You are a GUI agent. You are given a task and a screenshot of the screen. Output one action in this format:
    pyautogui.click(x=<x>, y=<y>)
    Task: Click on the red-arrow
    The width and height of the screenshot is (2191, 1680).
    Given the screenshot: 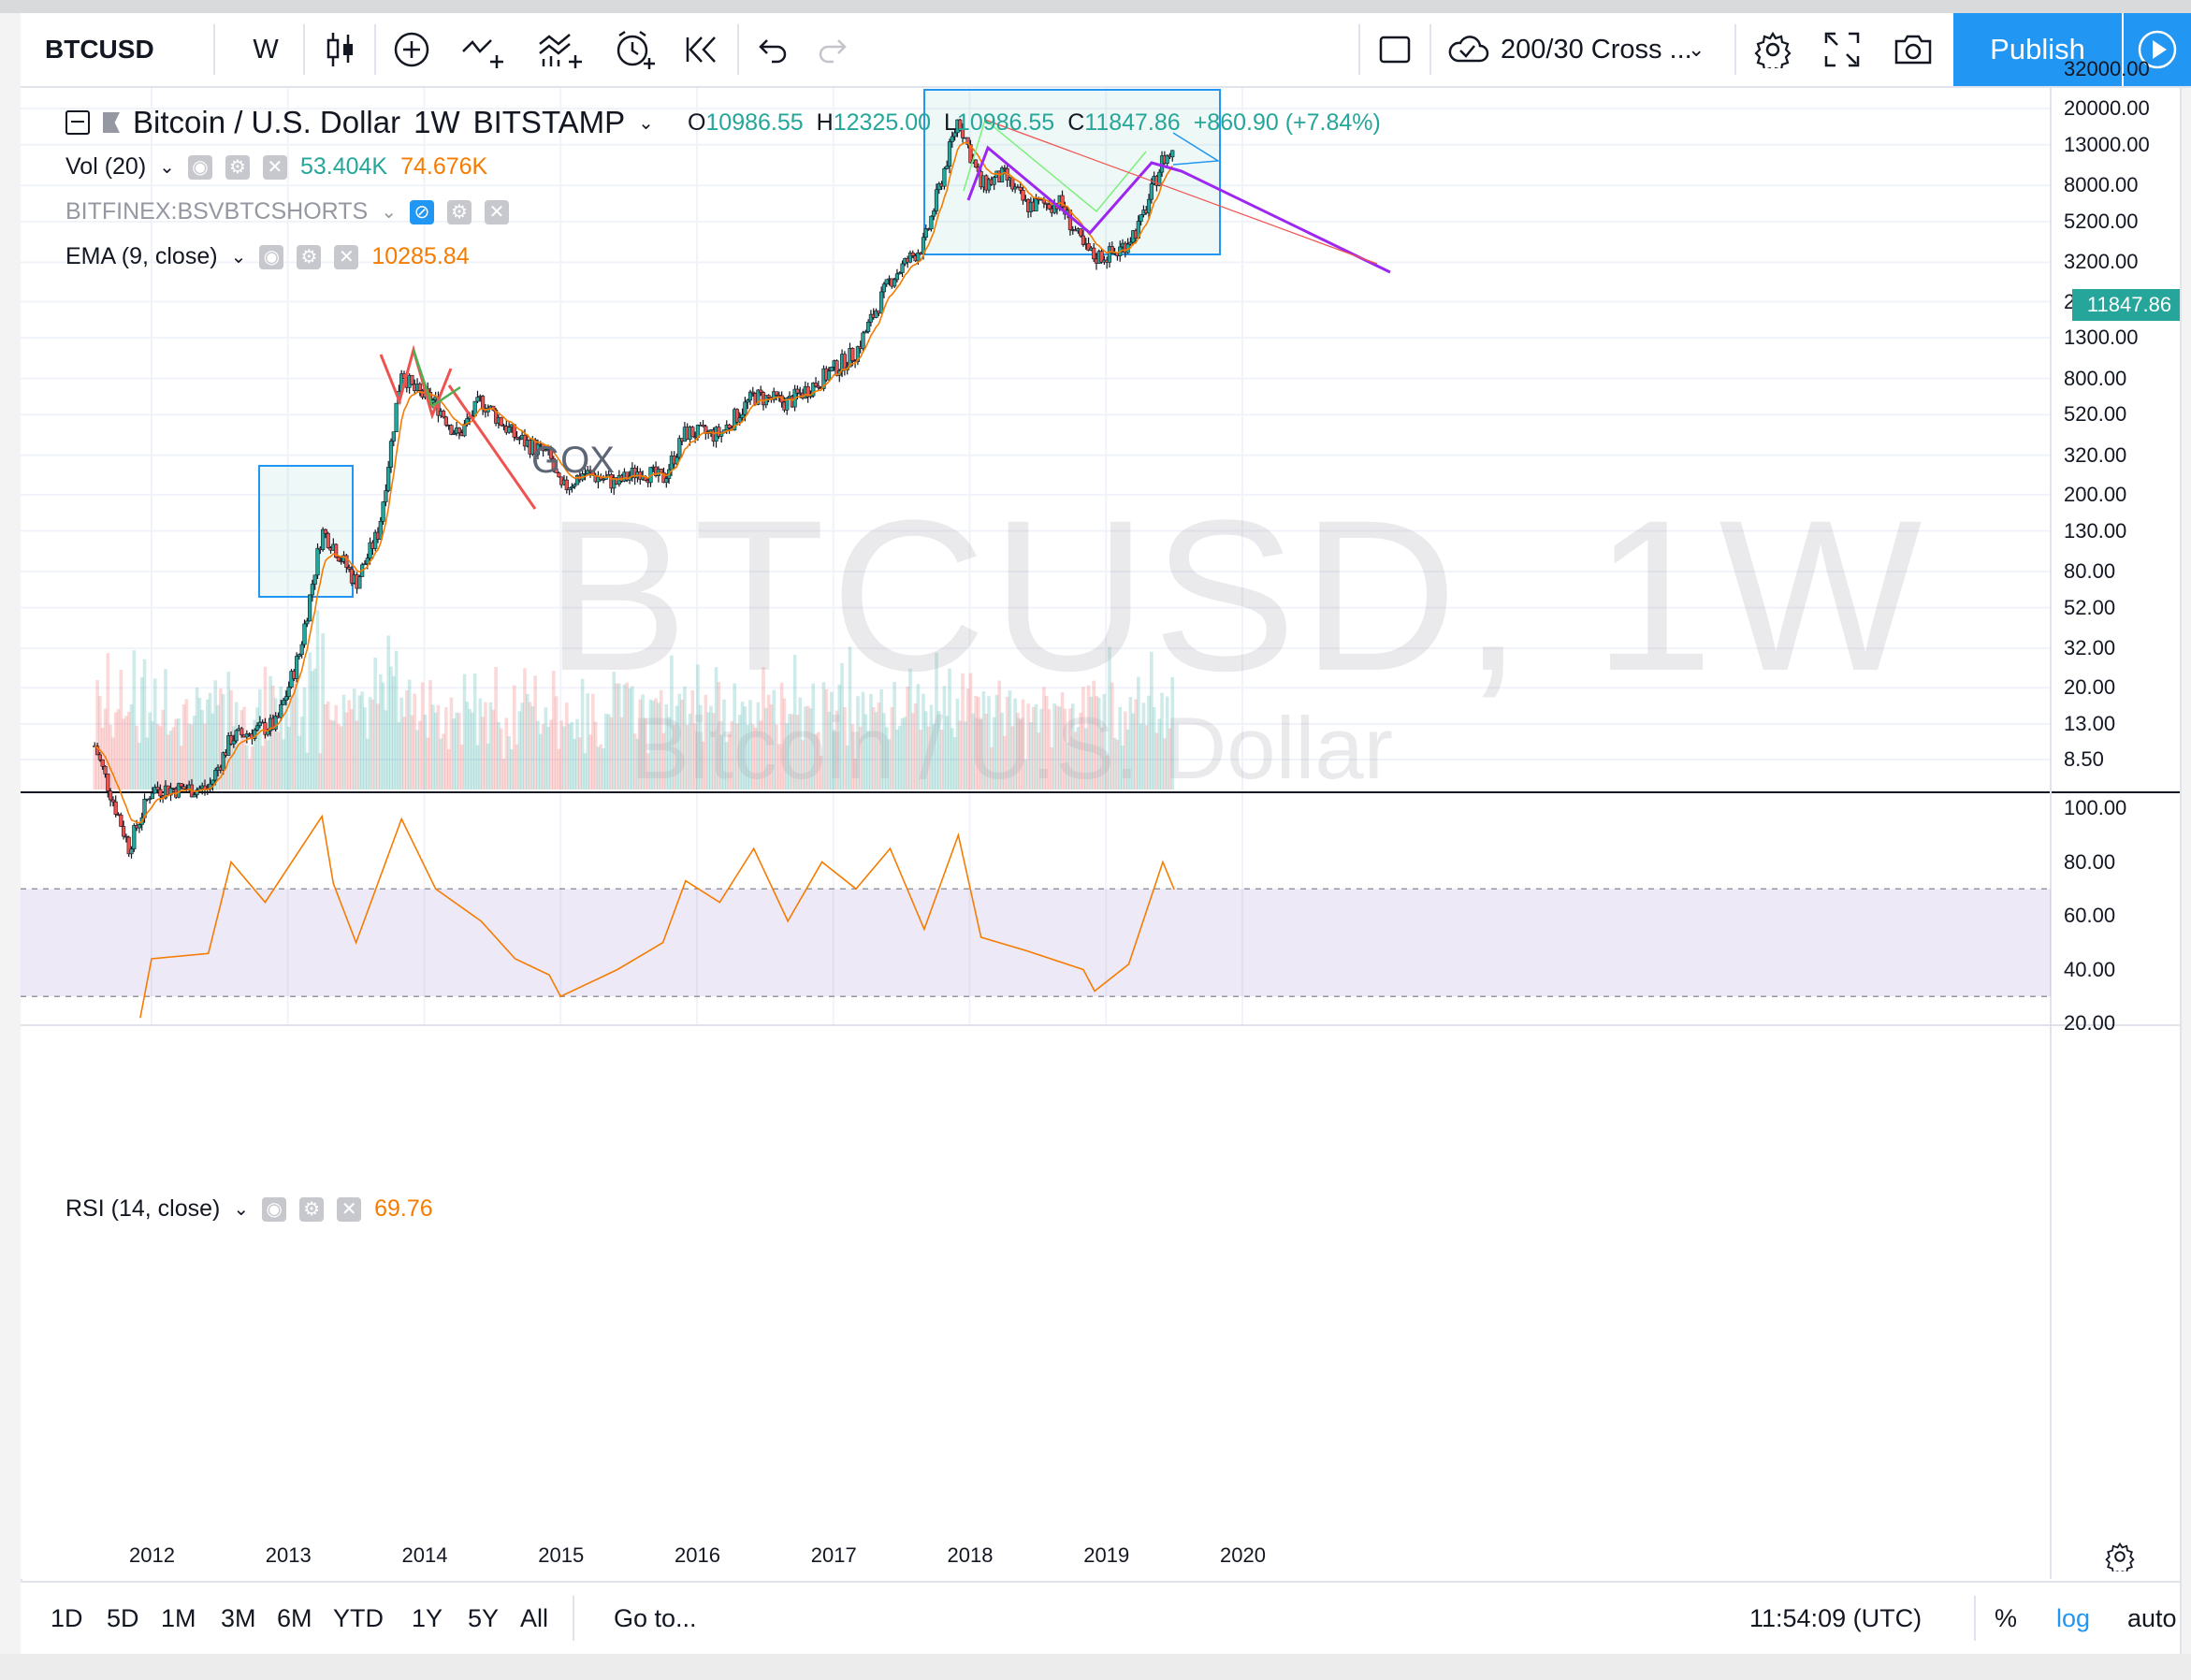 What is the action you would take?
    pyautogui.click(x=492, y=447)
    